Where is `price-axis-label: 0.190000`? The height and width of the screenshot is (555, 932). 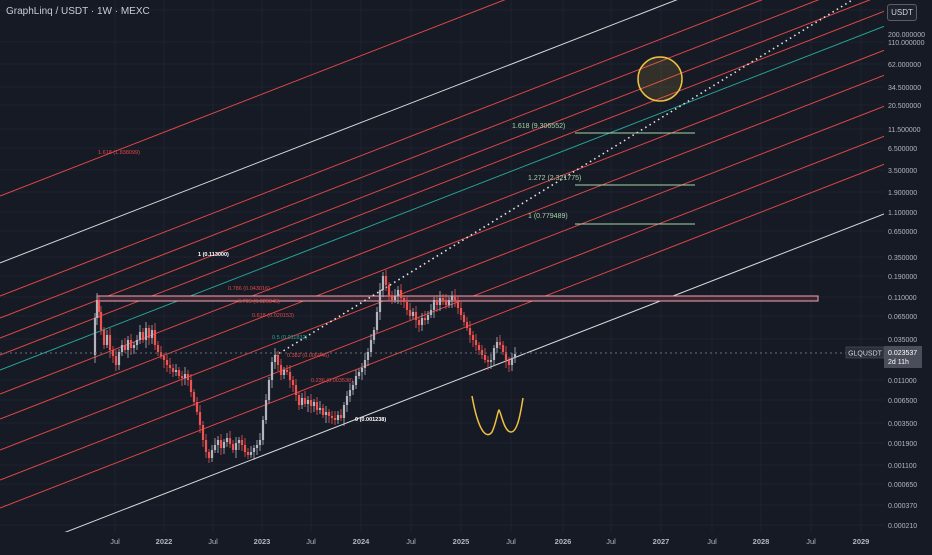 price-axis-label: 0.190000 is located at coordinates (902, 277).